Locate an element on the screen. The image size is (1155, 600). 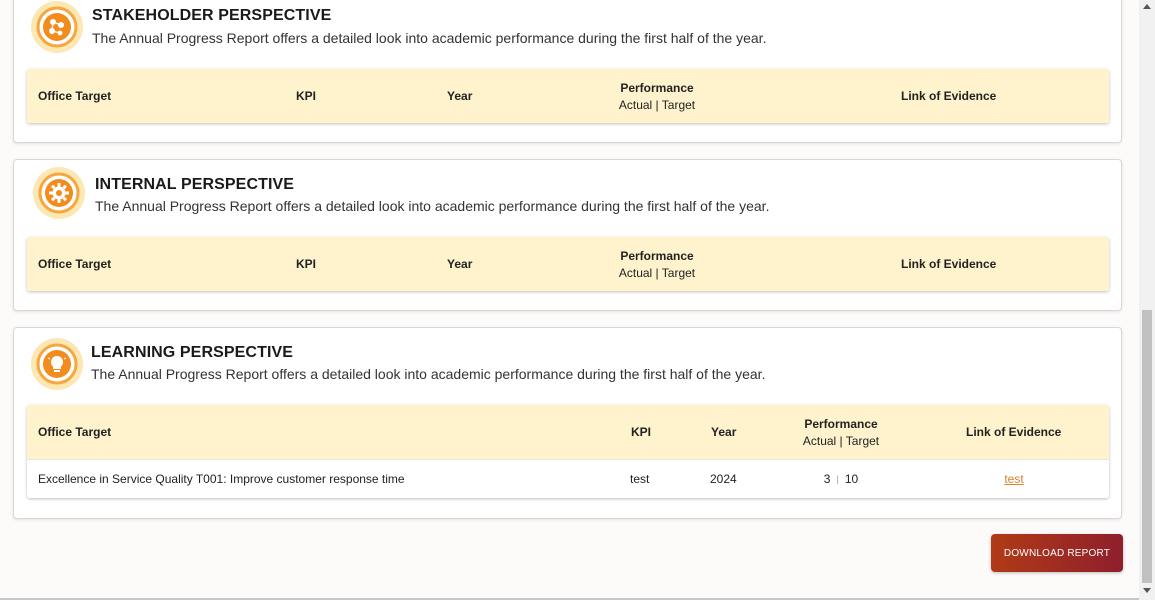
cell-link-evidence: test is located at coordinates (1014, 479).